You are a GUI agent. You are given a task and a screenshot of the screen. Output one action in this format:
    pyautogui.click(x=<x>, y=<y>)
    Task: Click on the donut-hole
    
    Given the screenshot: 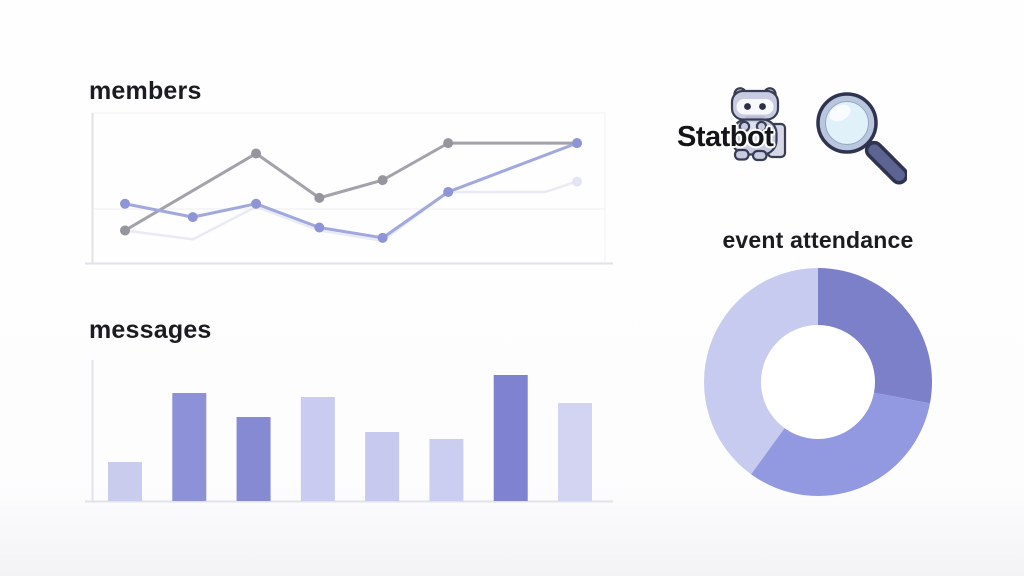 What is the action you would take?
    pyautogui.click(x=818, y=382)
    